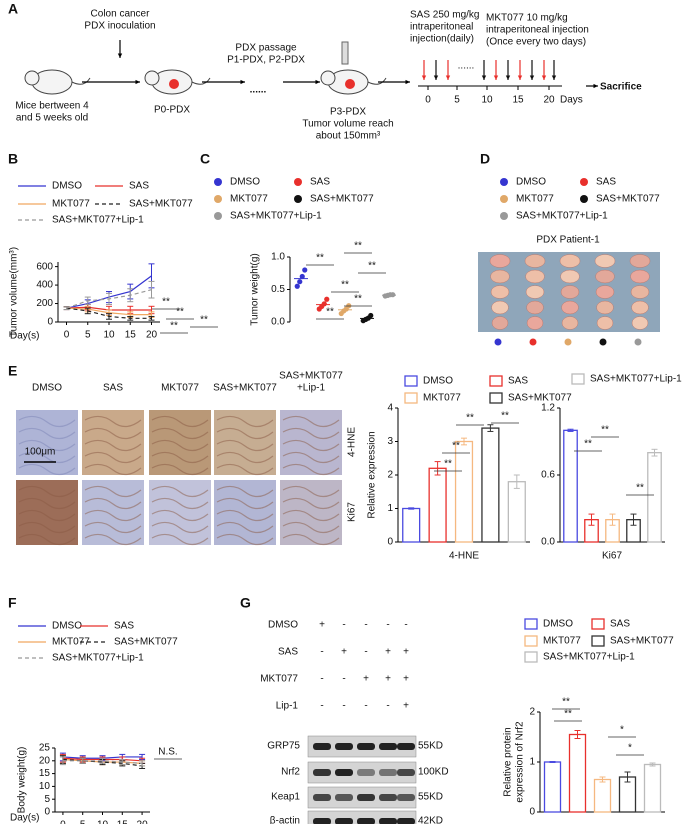 The height and width of the screenshot is (824, 685). What do you see at coordinates (485, 159) in the screenshot?
I see `panel-letter: D` at bounding box center [485, 159].